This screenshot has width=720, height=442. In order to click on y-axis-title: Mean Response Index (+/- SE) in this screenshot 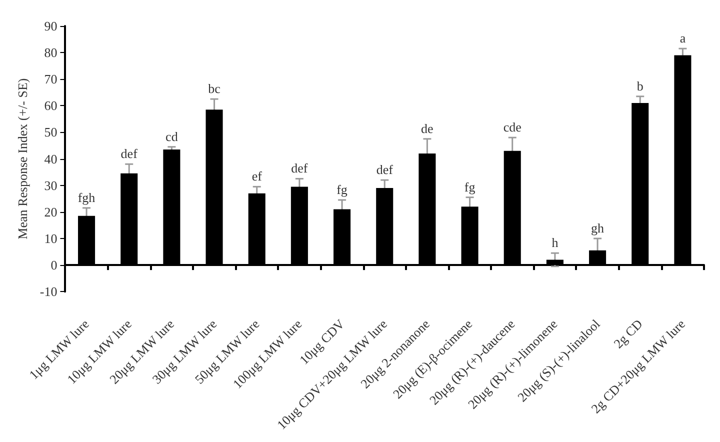, I will do `click(22, 159)`.